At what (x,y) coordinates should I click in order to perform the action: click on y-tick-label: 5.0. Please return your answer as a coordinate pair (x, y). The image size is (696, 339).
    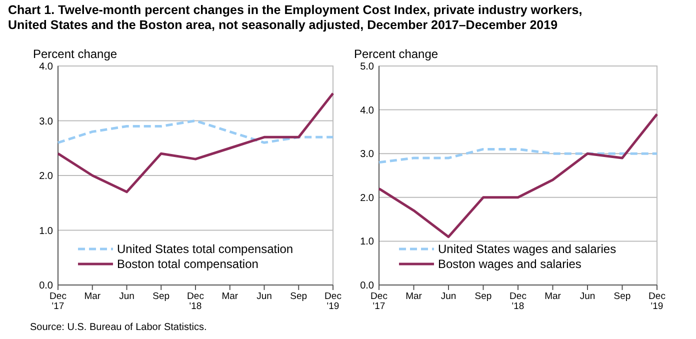
    Looking at the image, I should click on (367, 67).